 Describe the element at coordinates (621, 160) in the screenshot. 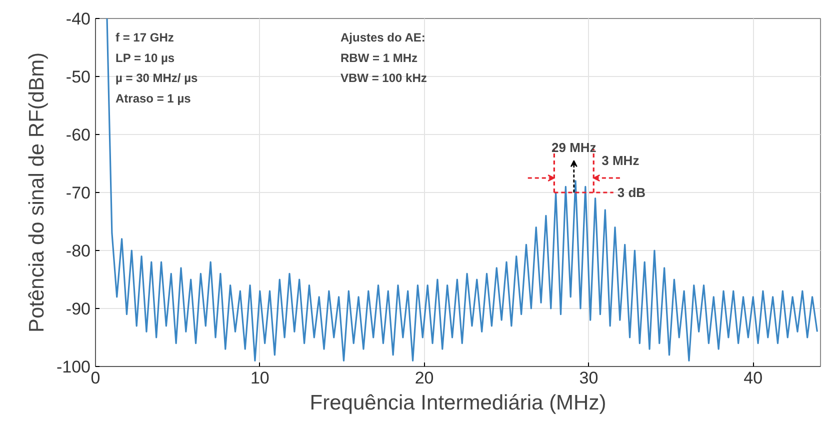

I see `ref-line-label: 3 MHz` at that location.